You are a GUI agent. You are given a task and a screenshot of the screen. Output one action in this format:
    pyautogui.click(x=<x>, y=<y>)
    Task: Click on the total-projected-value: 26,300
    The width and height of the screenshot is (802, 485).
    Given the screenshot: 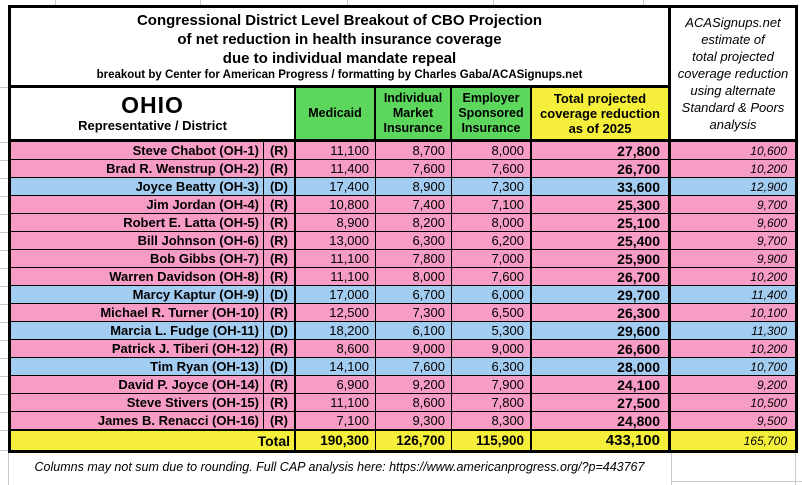 What is the action you would take?
    pyautogui.click(x=601, y=313)
    